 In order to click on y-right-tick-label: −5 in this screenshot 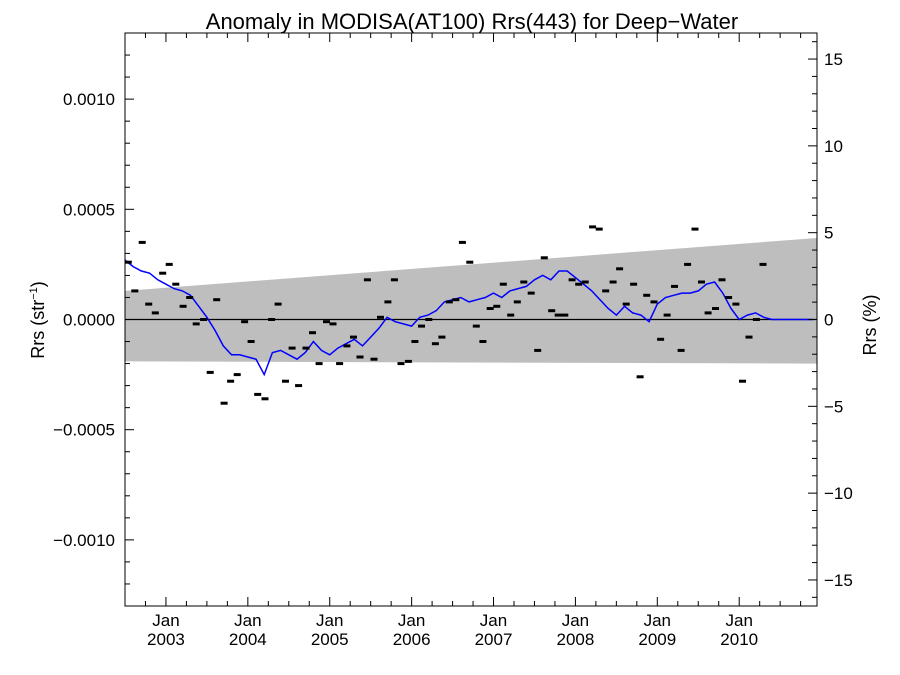, I will do `click(833, 406)`.